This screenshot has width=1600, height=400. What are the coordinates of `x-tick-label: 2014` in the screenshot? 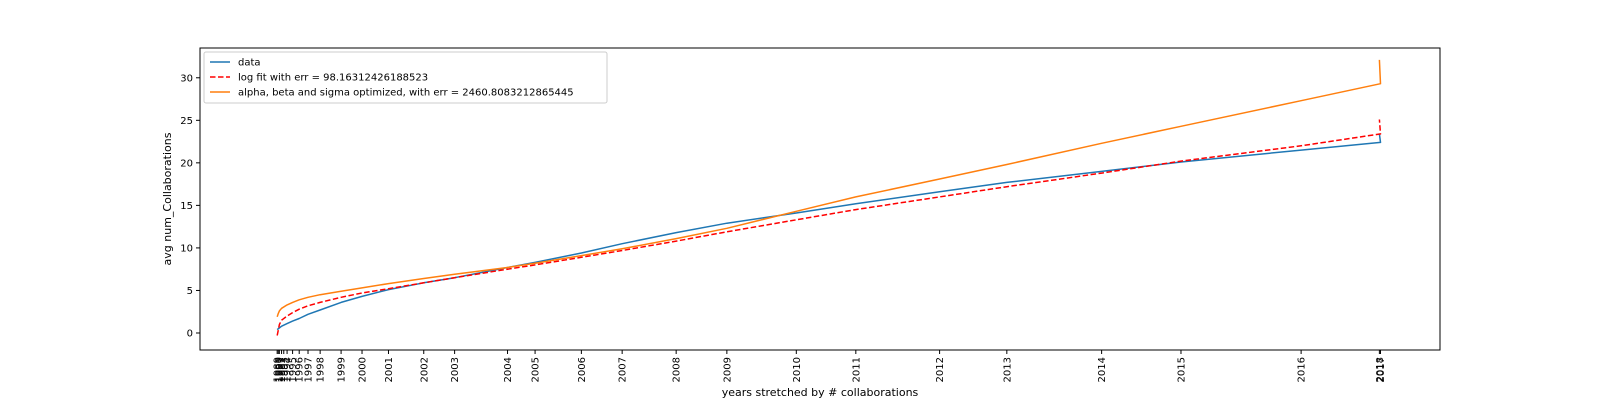 It's located at (1102, 369).